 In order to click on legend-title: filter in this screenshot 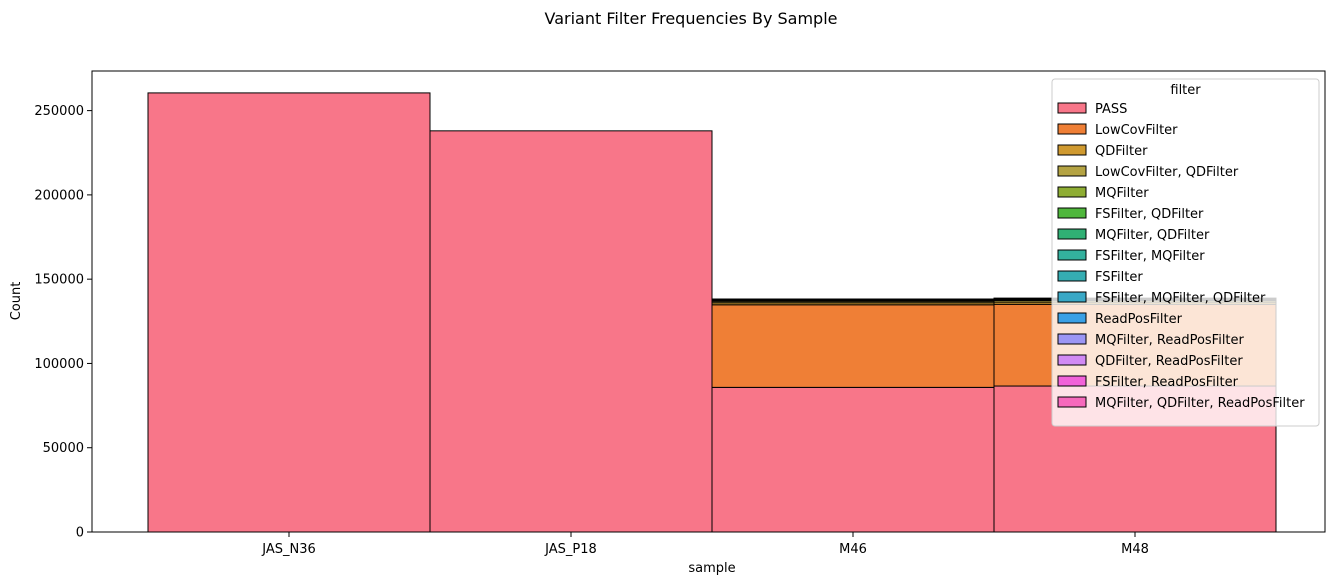, I will do `click(1185, 90)`.